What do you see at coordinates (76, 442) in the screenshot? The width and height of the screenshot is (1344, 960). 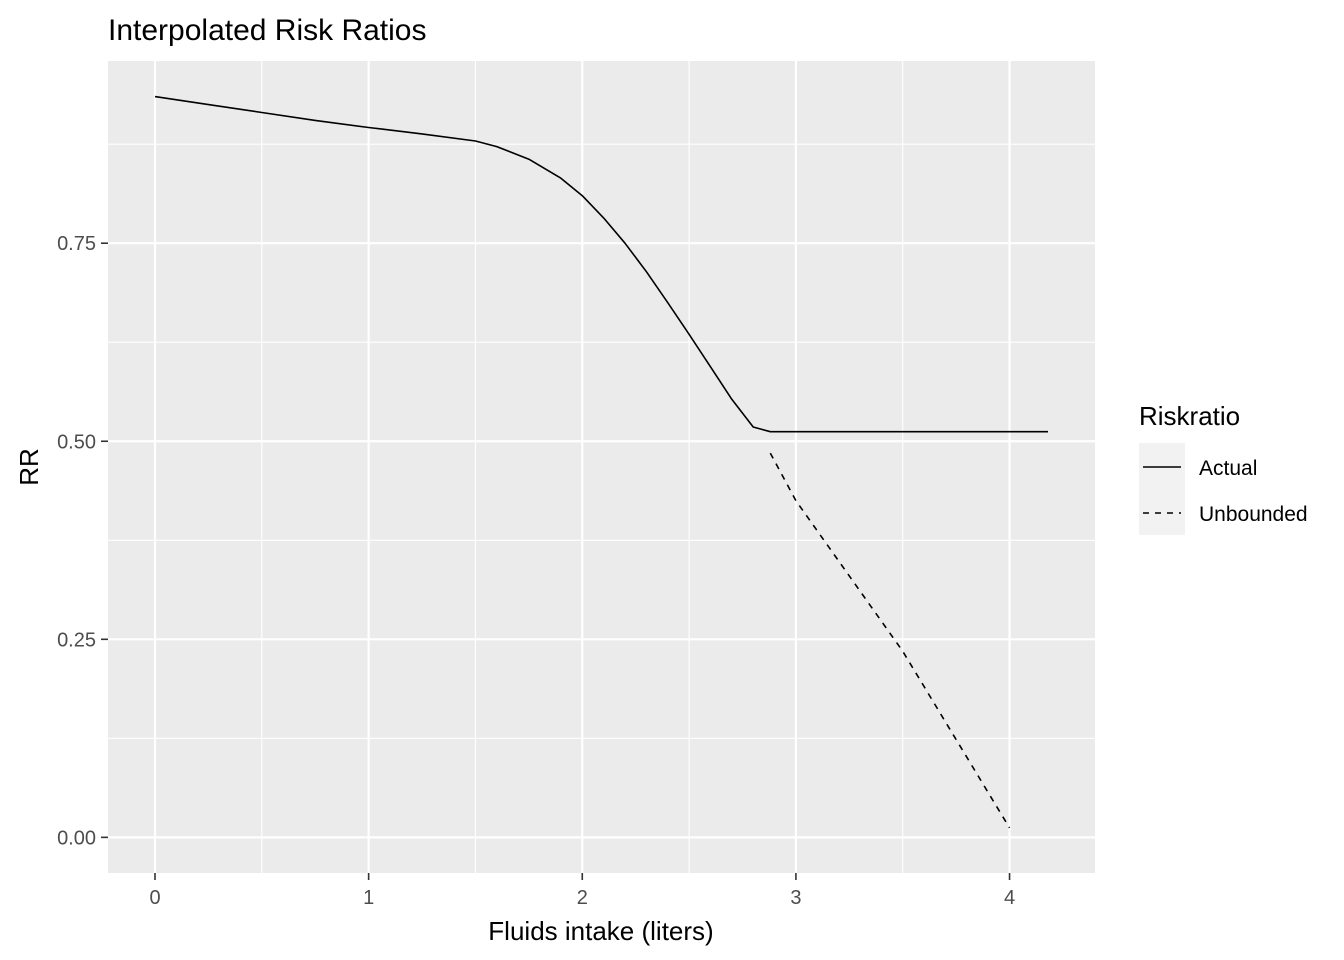 I see `y-tick-label: 0.50` at bounding box center [76, 442].